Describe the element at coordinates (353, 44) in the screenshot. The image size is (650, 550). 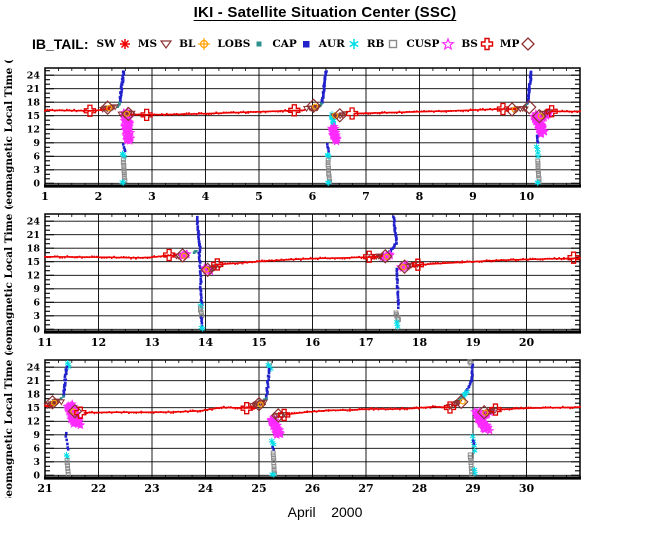
I see `asterisk-6-icon` at that location.